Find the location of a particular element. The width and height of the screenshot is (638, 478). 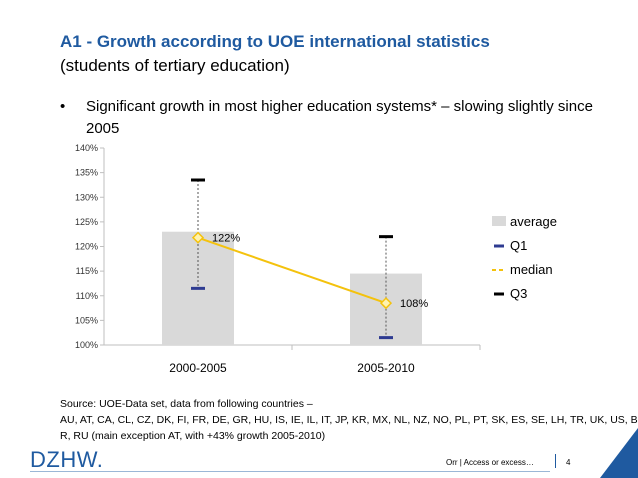

median-data-label: 108% is located at coordinates (414, 304).